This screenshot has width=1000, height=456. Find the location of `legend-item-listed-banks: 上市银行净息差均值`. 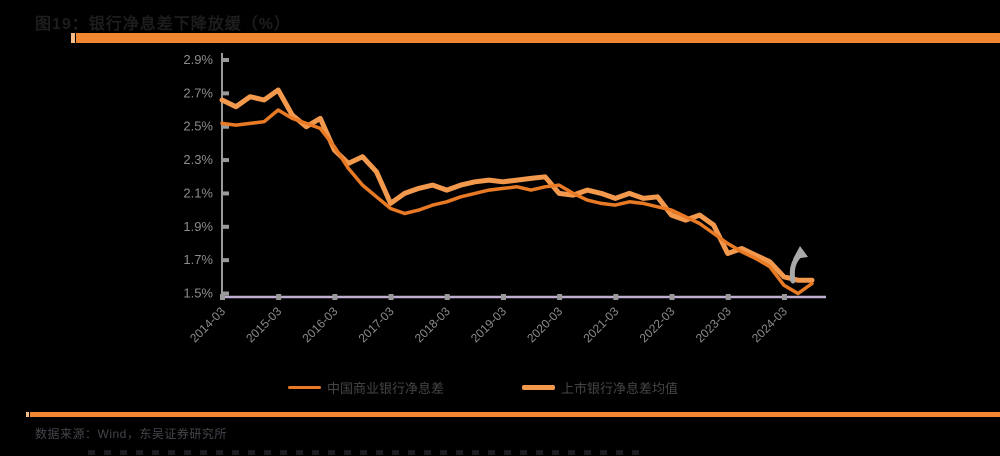

legend-item-listed-banks: 上市银行净息差均值 is located at coordinates (600, 387).